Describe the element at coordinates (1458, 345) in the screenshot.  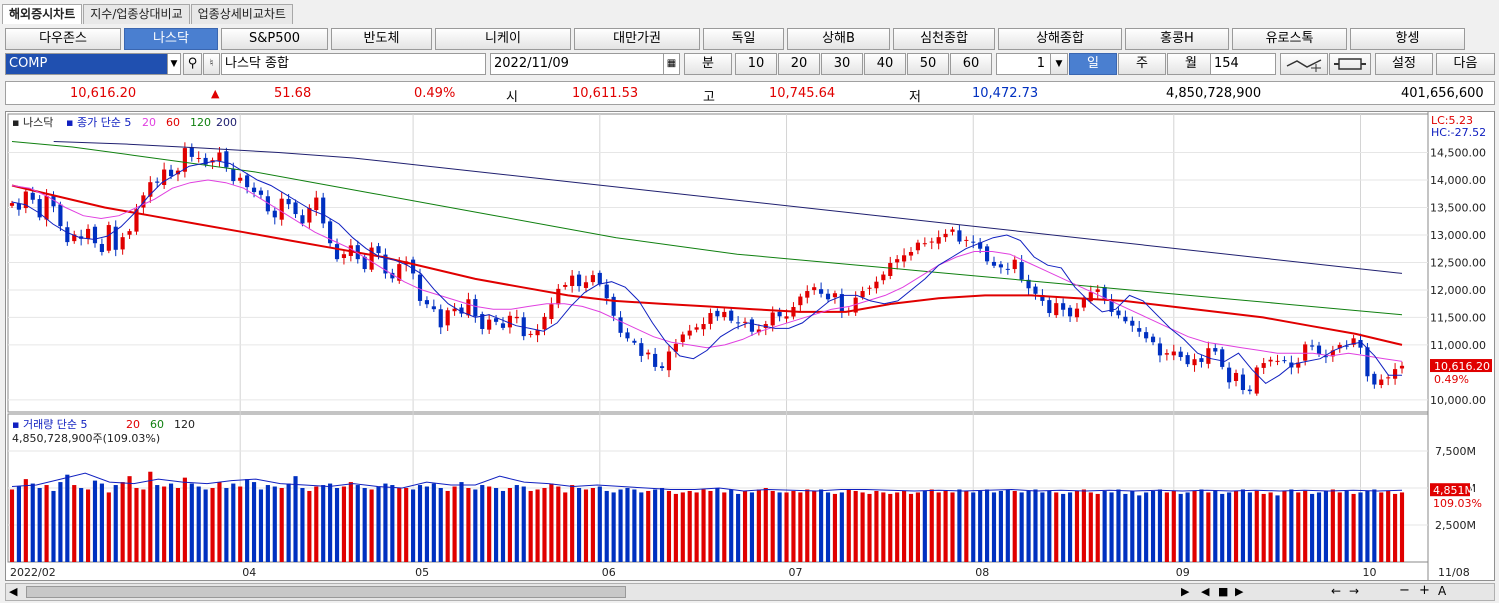
I see `price-tick-label: 11,000.00` at that location.